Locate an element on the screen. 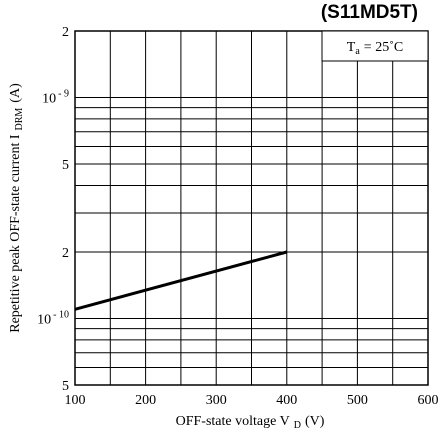  legend-box: Ta = 25˚C is located at coordinates (375, 46).